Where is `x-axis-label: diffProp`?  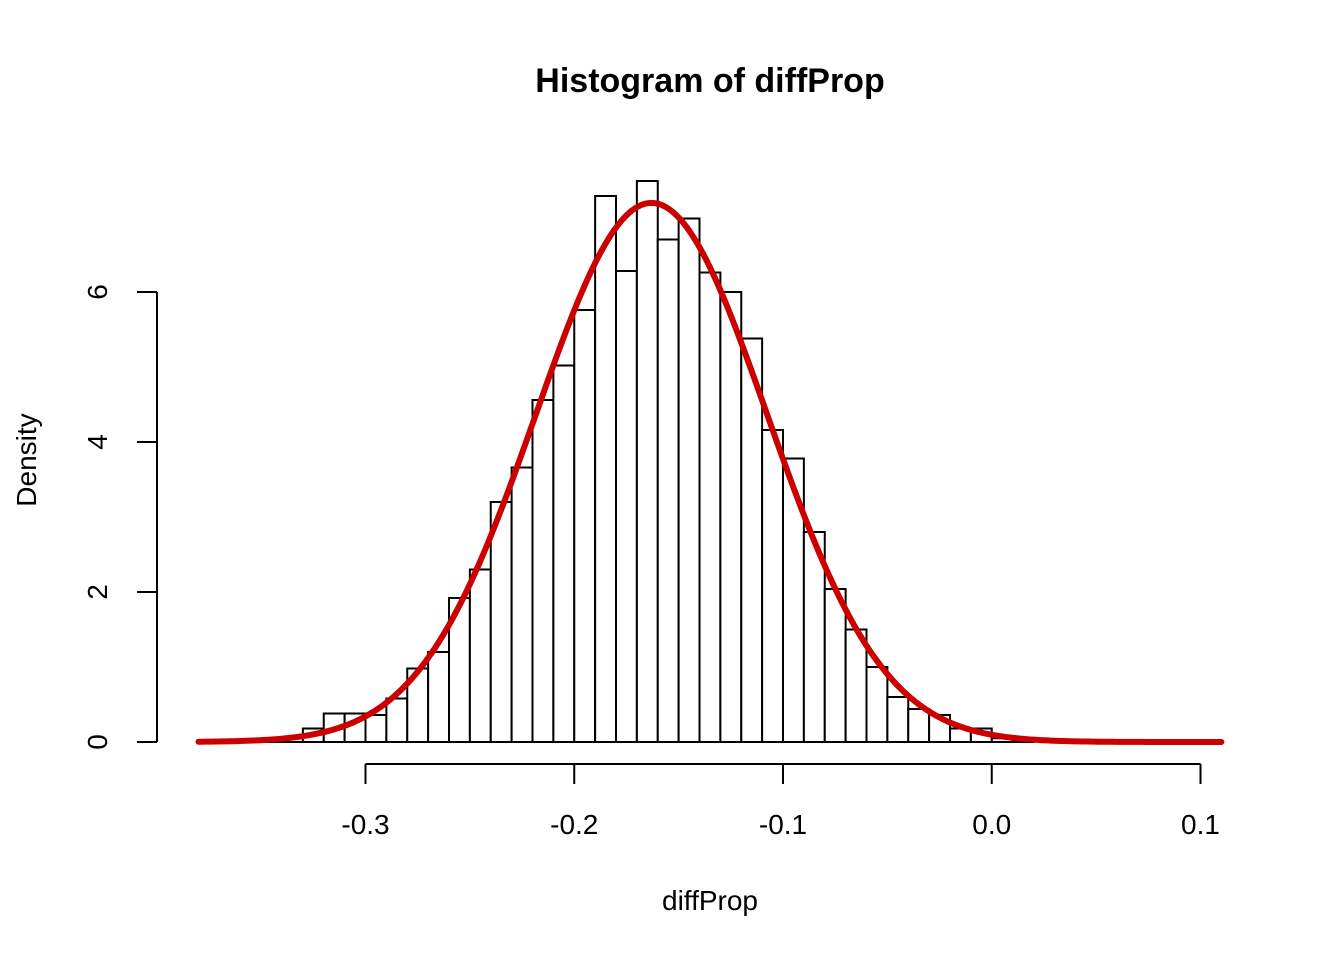
x-axis-label: diffProp is located at coordinates (710, 900).